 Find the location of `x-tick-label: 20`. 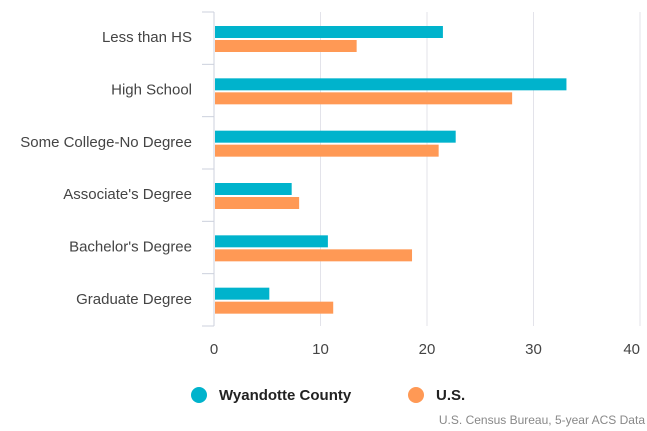

x-tick-label: 20 is located at coordinates (427, 349).